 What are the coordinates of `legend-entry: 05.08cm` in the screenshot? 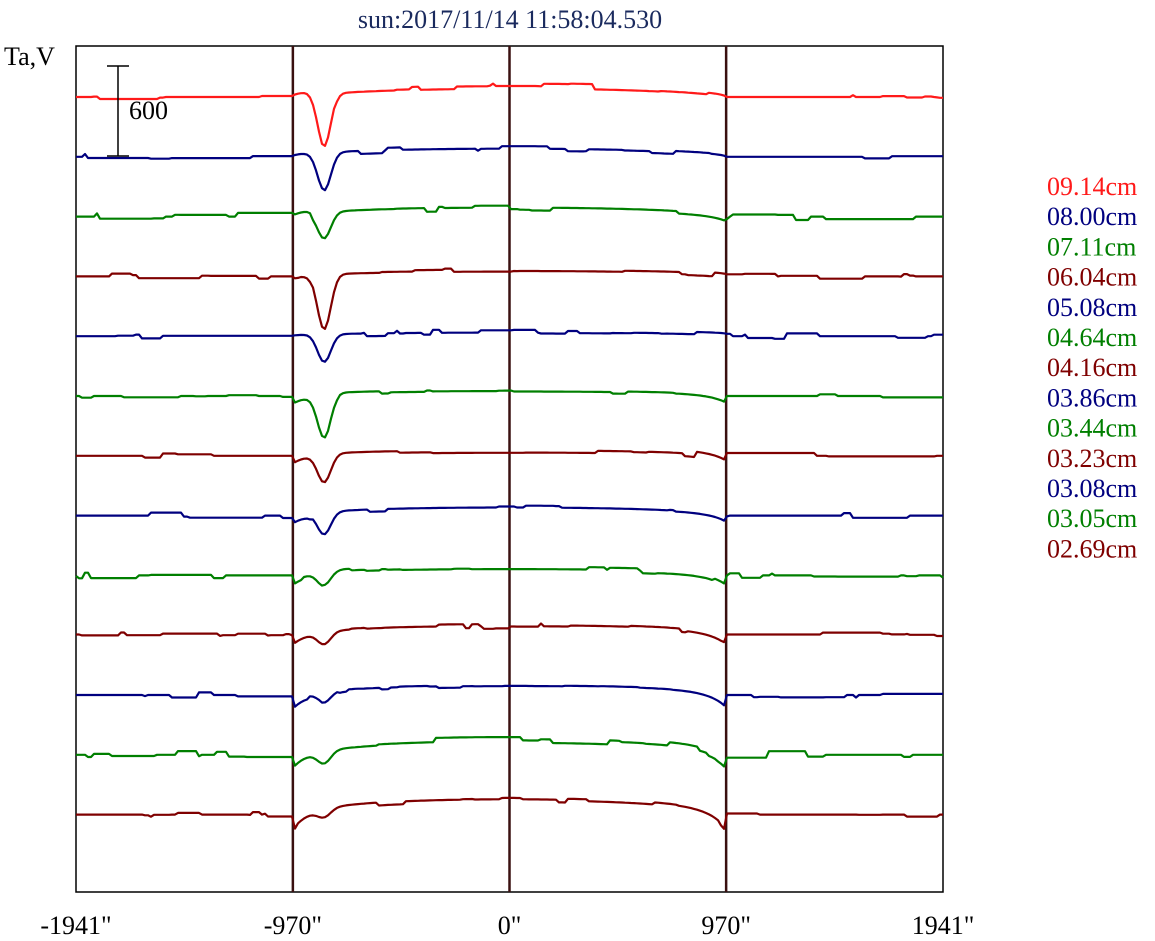 It's located at (1092, 307).